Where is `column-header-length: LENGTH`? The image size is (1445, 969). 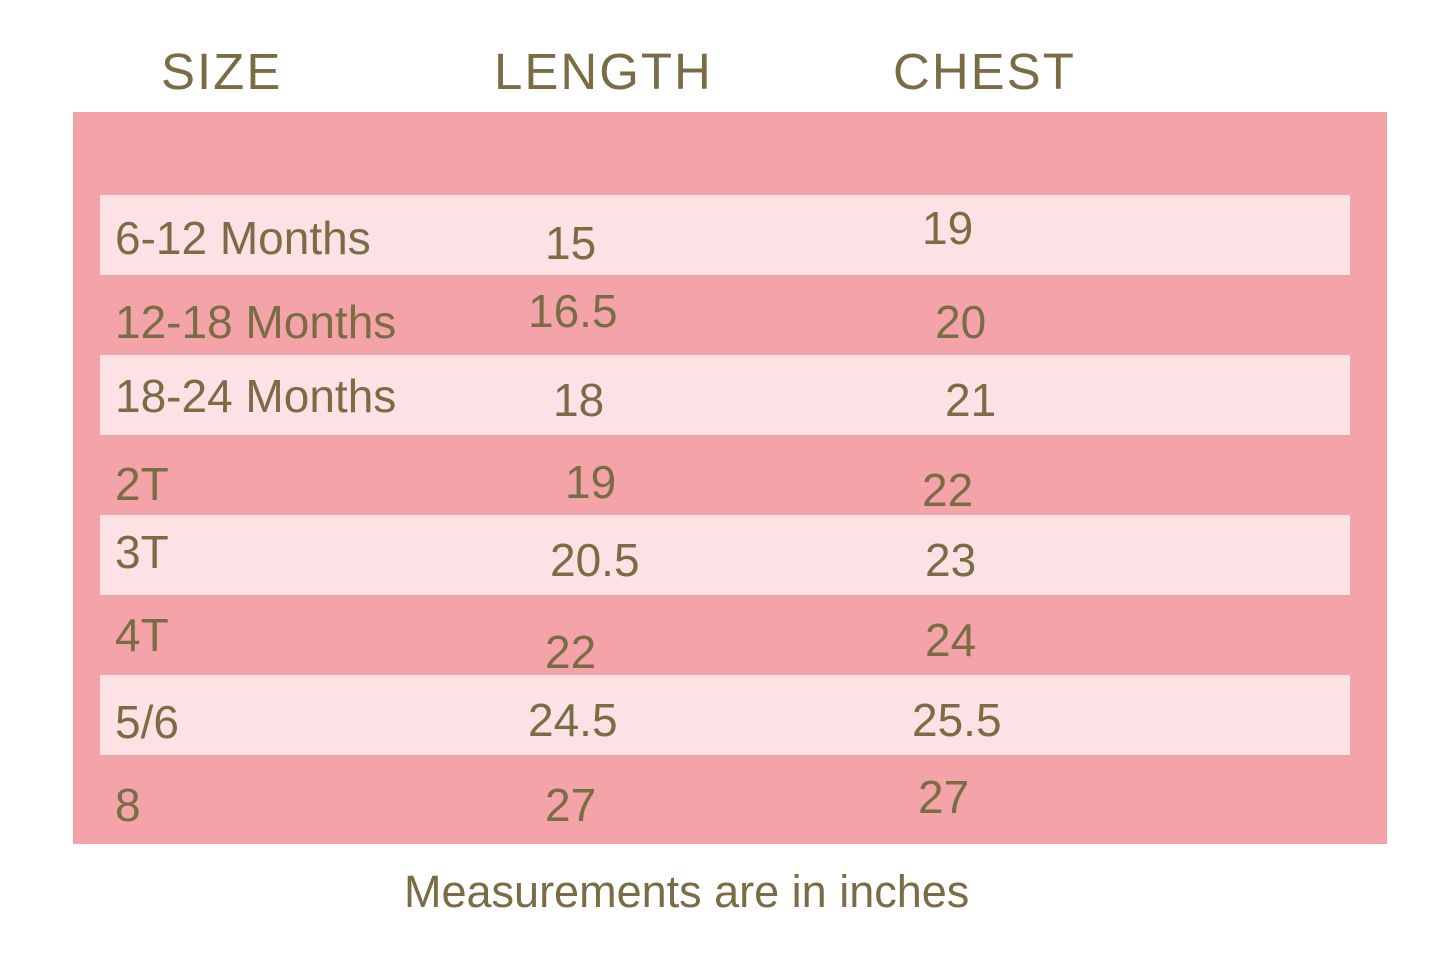
column-header-length: LENGTH is located at coordinates (603, 71).